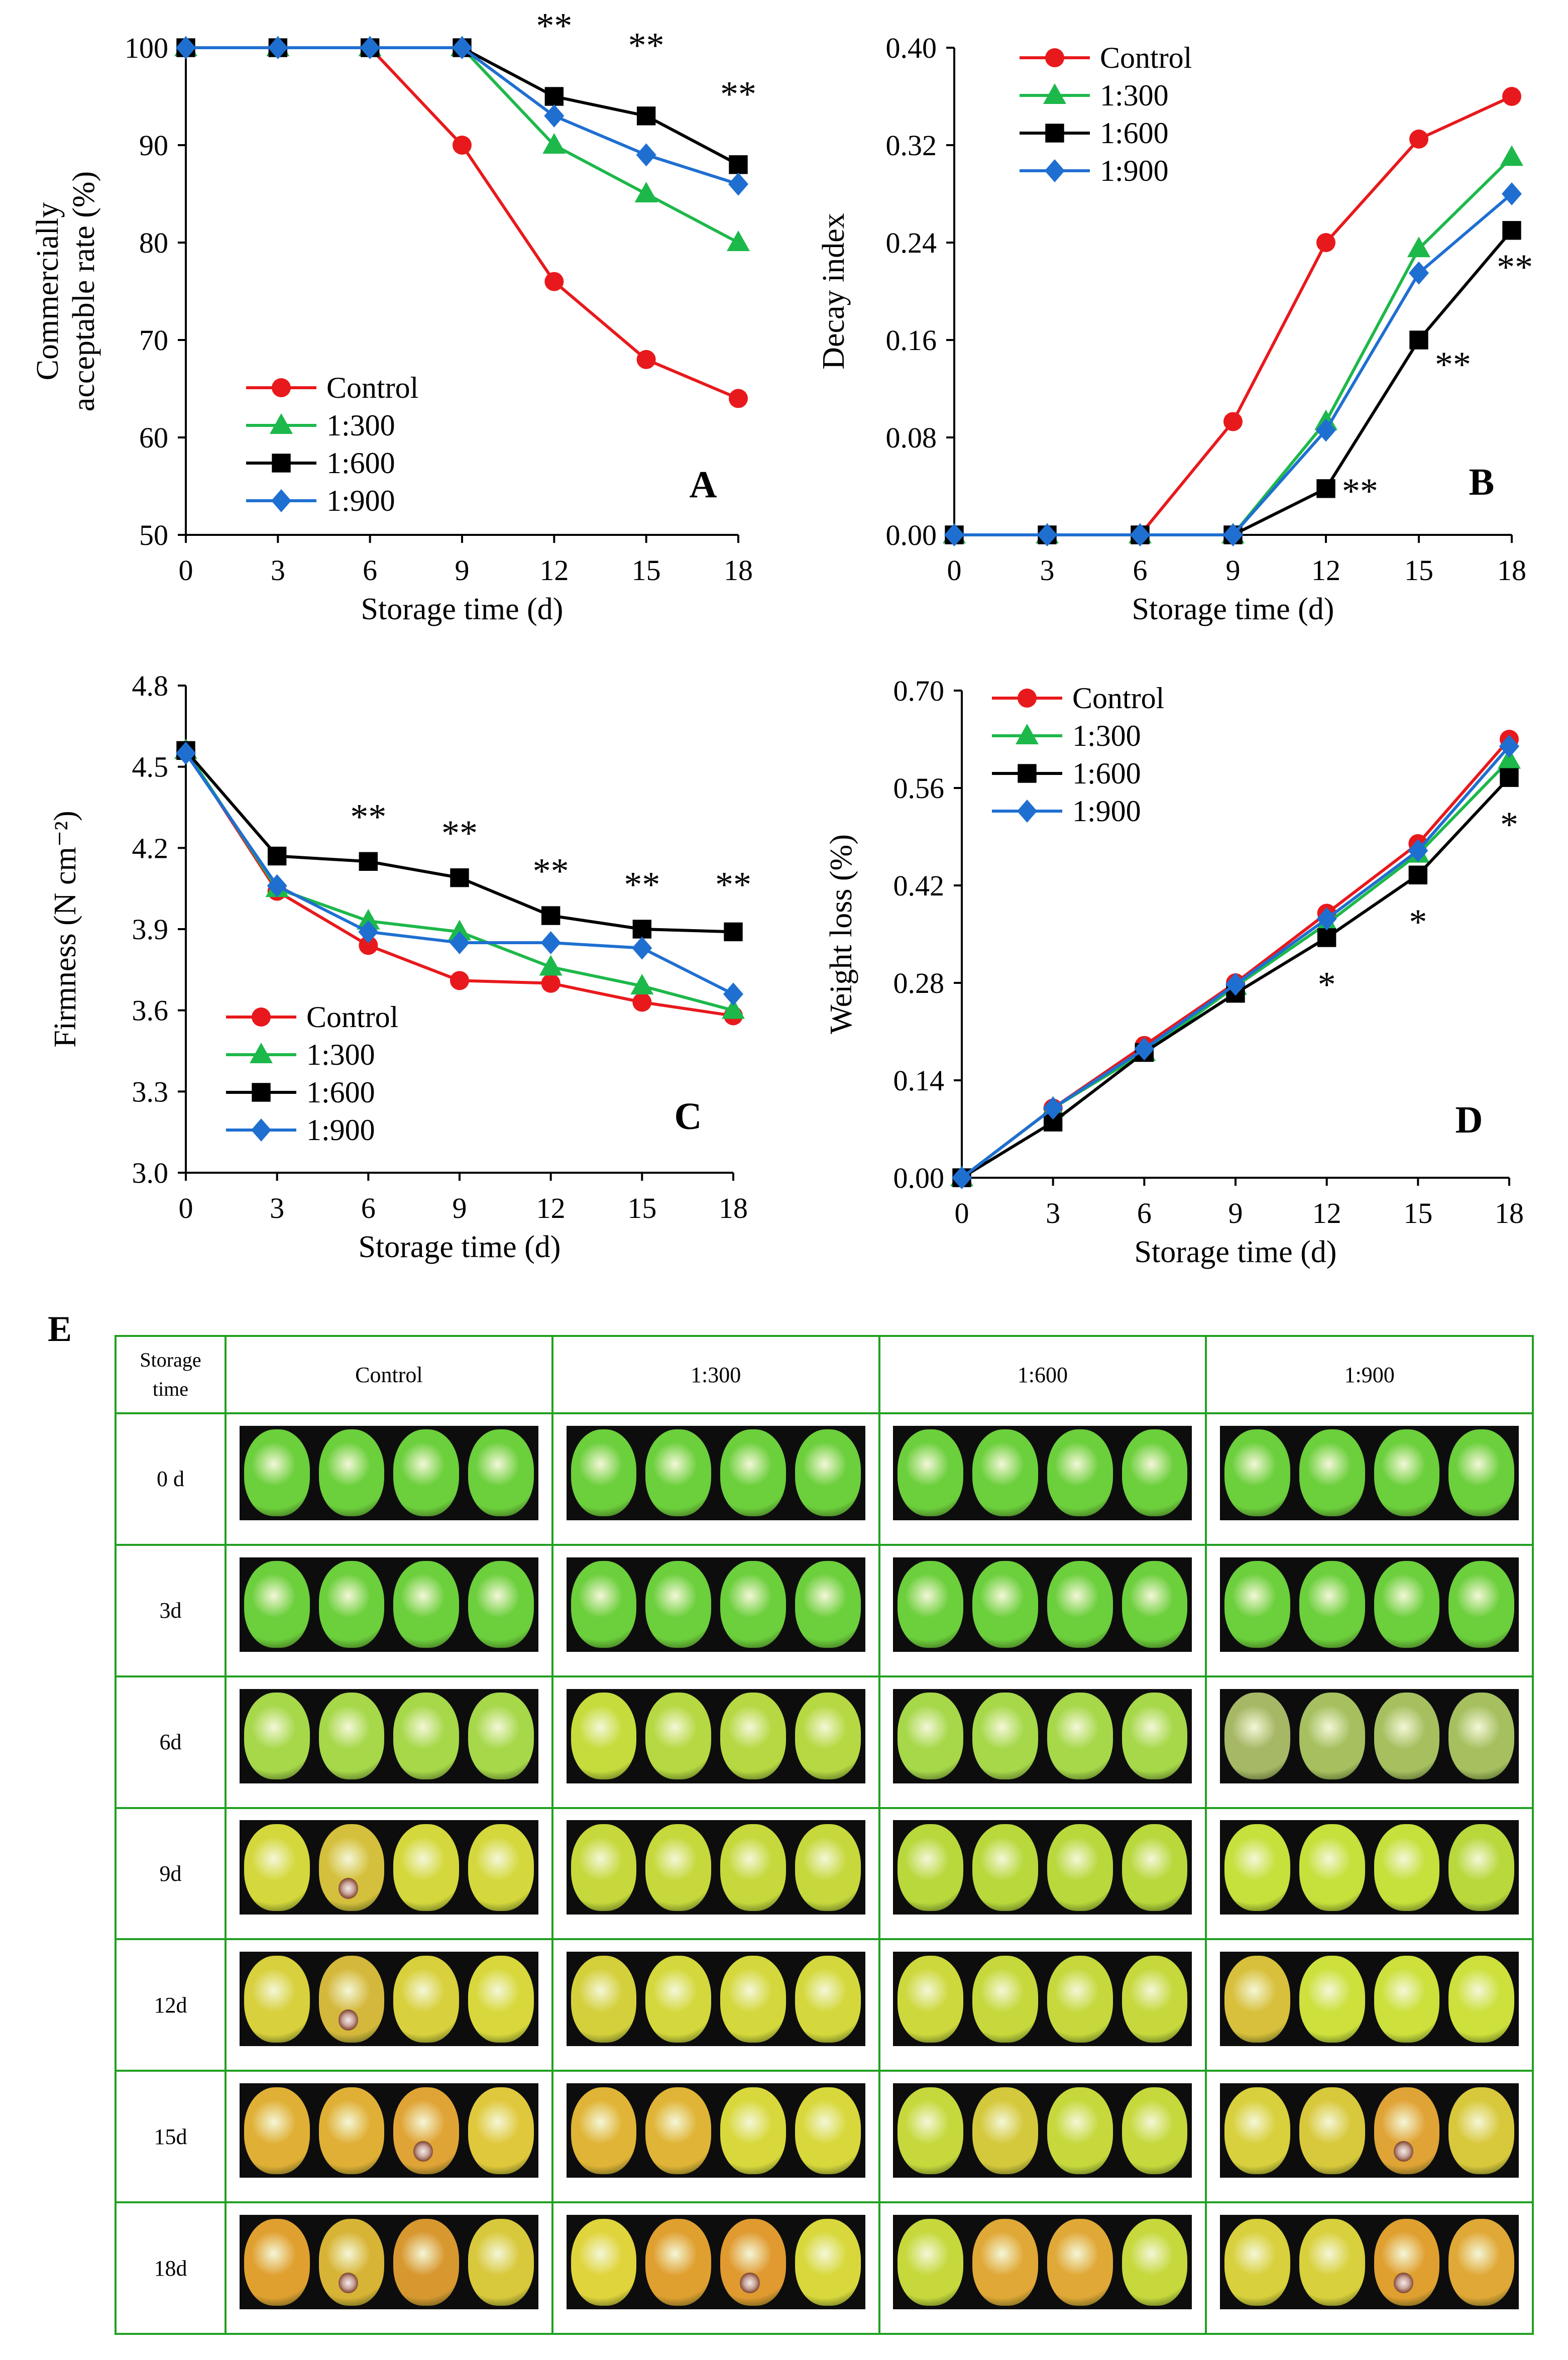  What do you see at coordinates (911, 535) in the screenshot?
I see `y-tick-label: 0.00` at bounding box center [911, 535].